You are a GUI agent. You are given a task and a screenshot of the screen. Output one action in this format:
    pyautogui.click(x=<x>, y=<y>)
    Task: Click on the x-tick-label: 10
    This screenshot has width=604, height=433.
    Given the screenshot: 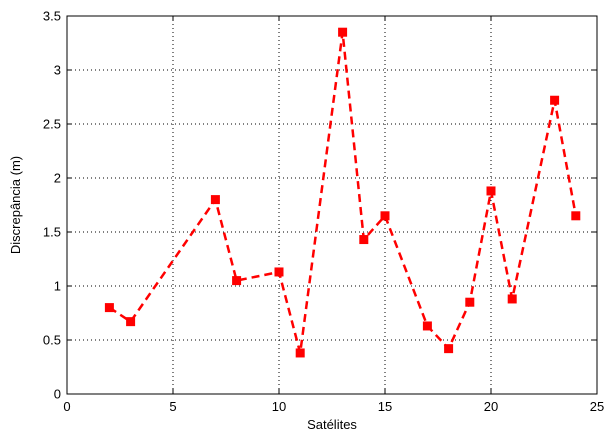 What is the action you would take?
    pyautogui.click(x=279, y=406)
    